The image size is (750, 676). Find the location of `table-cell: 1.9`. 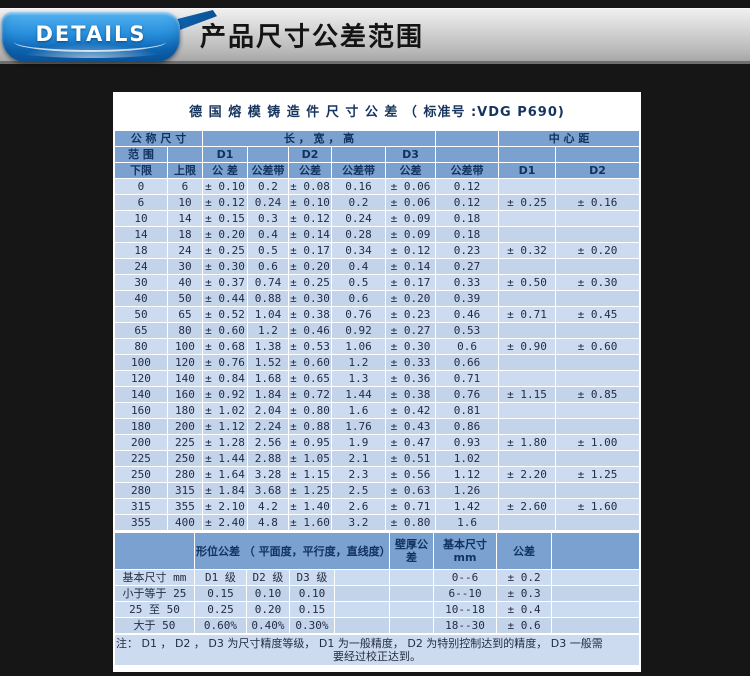

table-cell: 1.9 is located at coordinates (358, 442).